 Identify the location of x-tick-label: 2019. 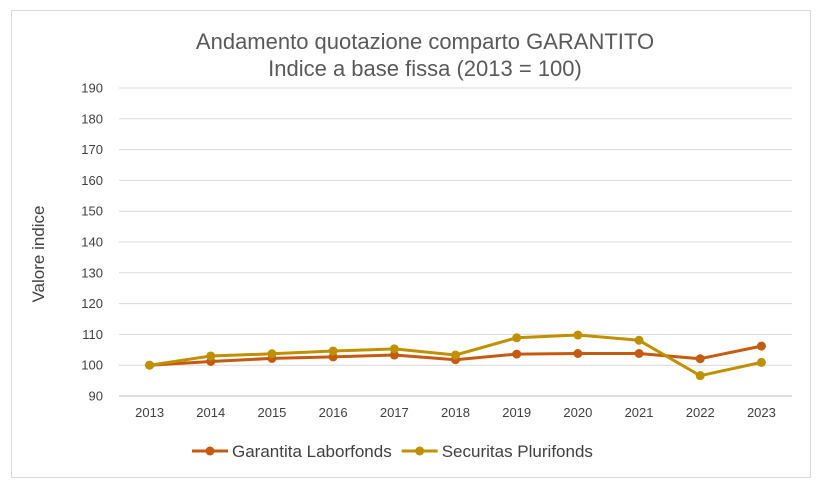
(516, 412).